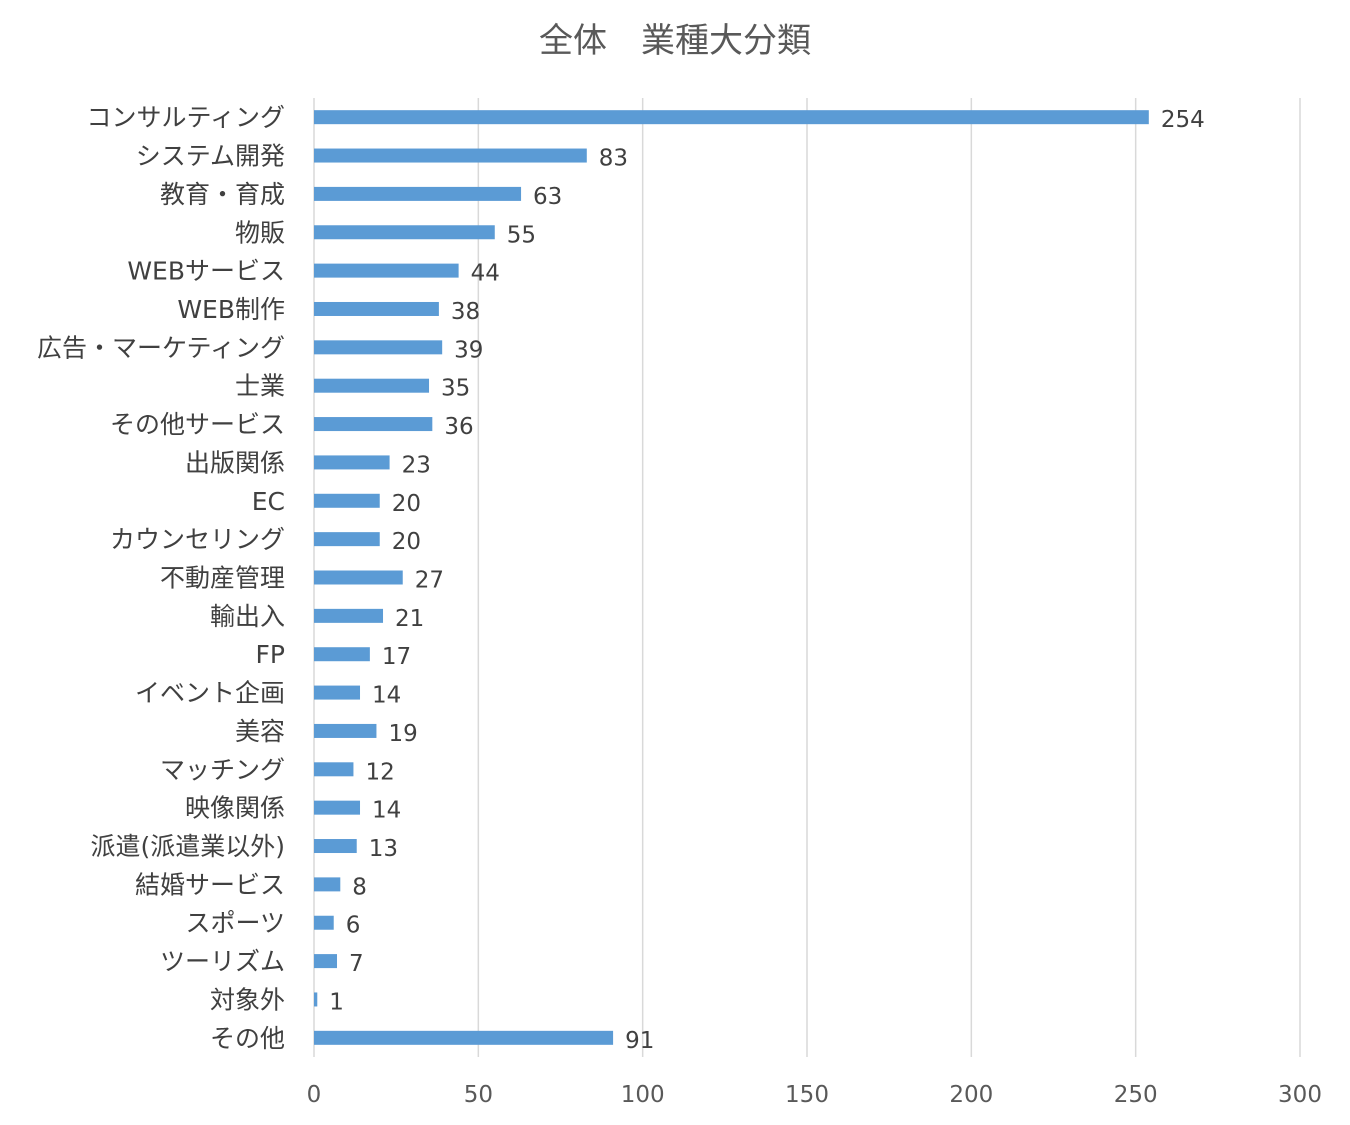 The image size is (1350, 1125). Describe the element at coordinates (1183, 120) in the screenshot. I see `data-label: 254` at that location.